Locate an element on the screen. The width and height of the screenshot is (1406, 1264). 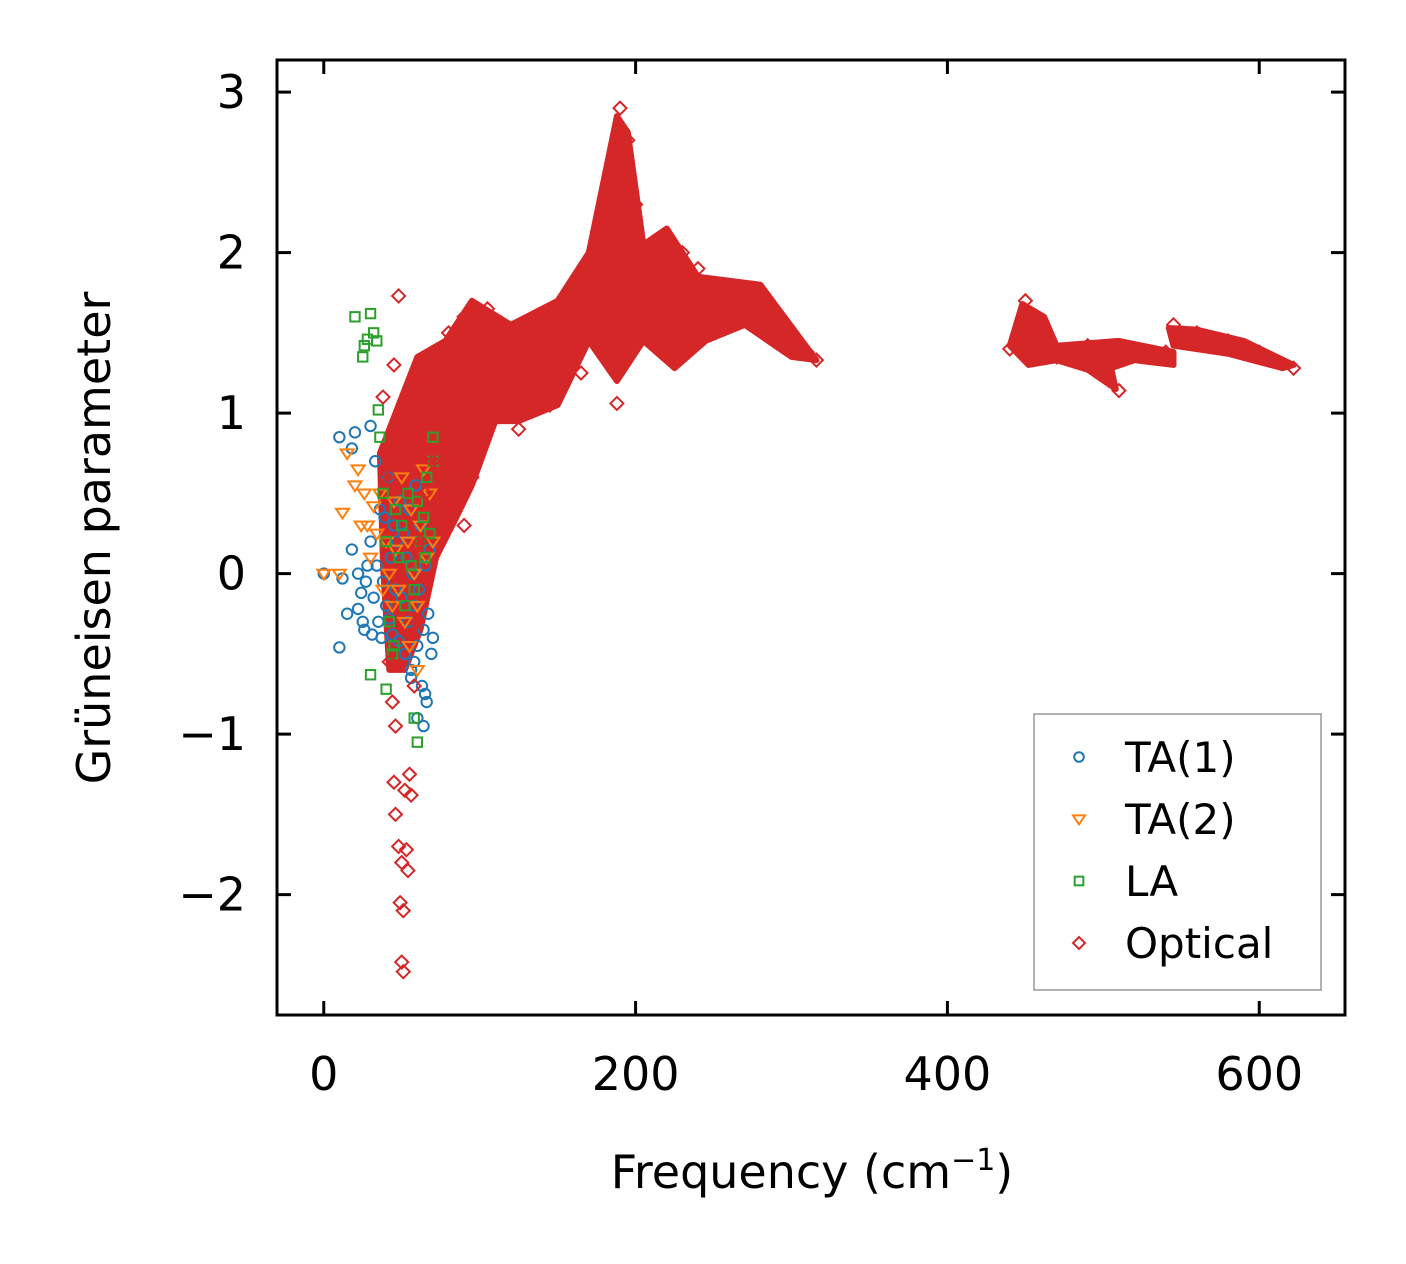
x-tick-label: 400 is located at coordinates (948, 1074).